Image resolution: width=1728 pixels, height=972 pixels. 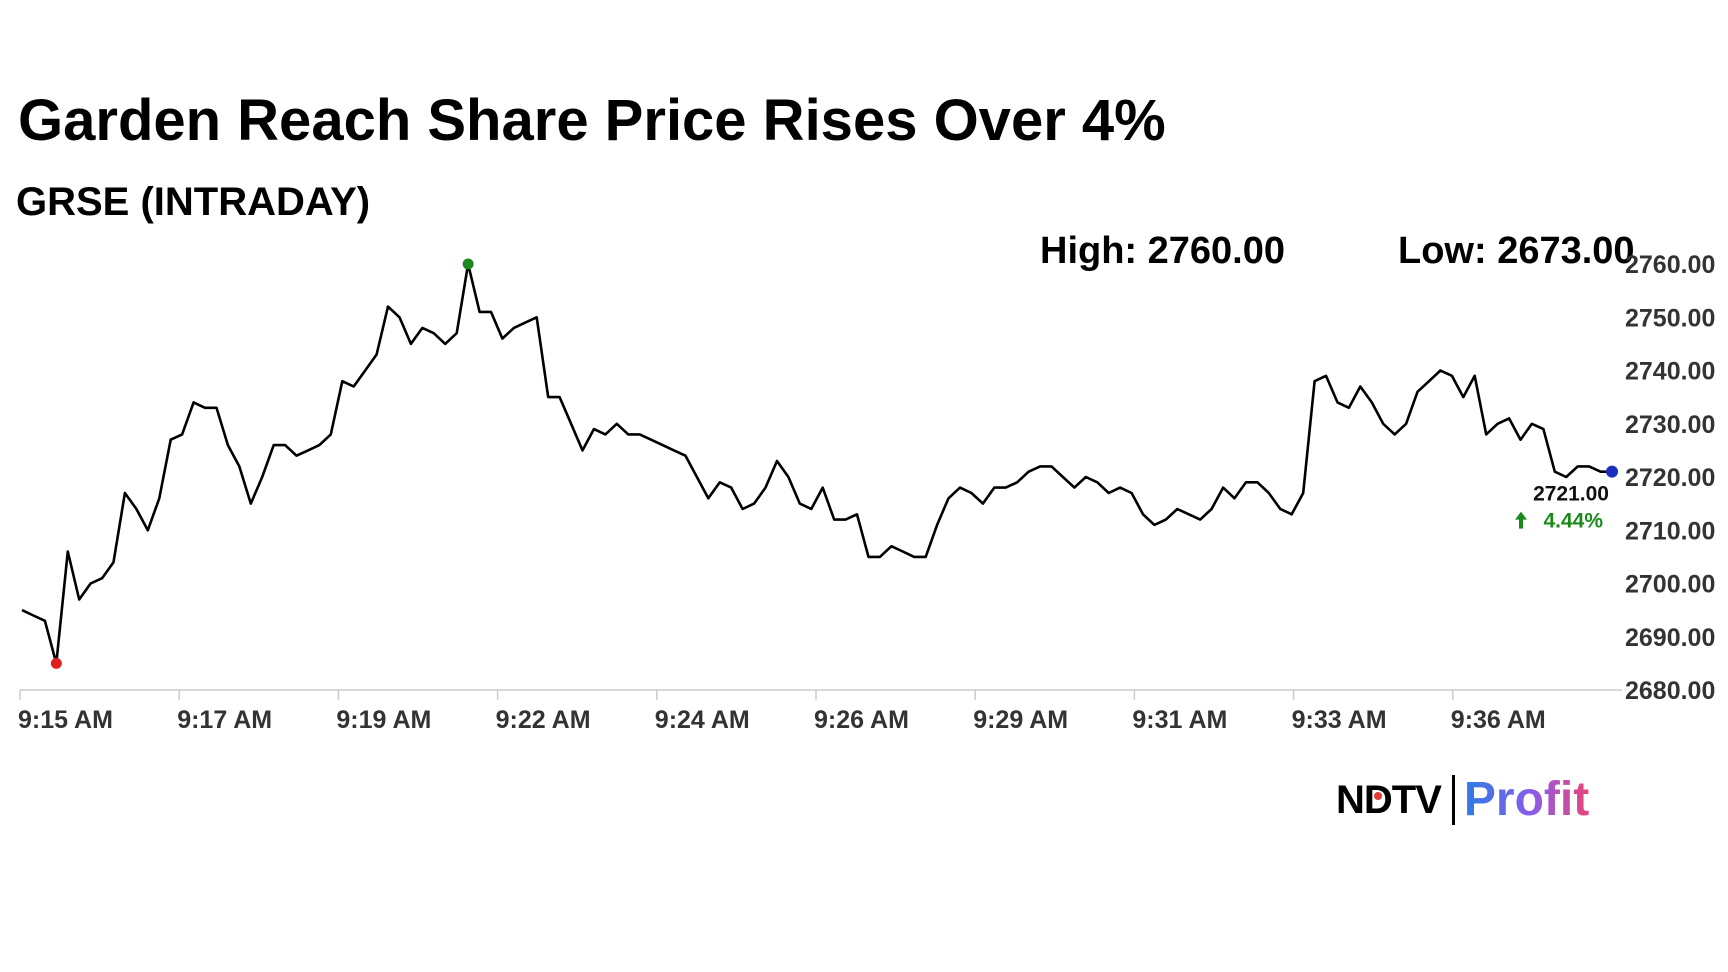 What do you see at coordinates (1670, 372) in the screenshot?
I see `y-tick-label: 2740.00` at bounding box center [1670, 372].